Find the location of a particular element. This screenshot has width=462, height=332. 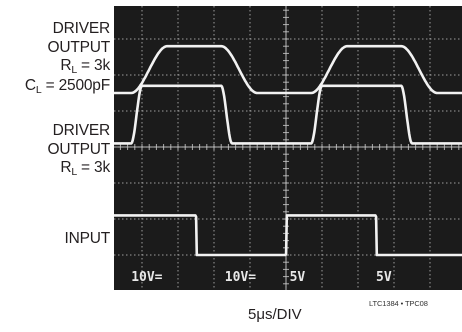

trace1-label-line2: OUTPUT is located at coordinates (78, 47).